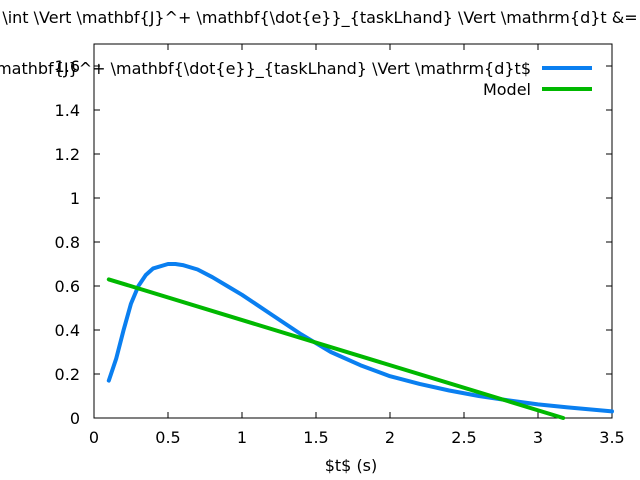 Image resolution: width=640 pixels, height=480 pixels. I want to click on x-tick-label: 3, so click(538, 437).